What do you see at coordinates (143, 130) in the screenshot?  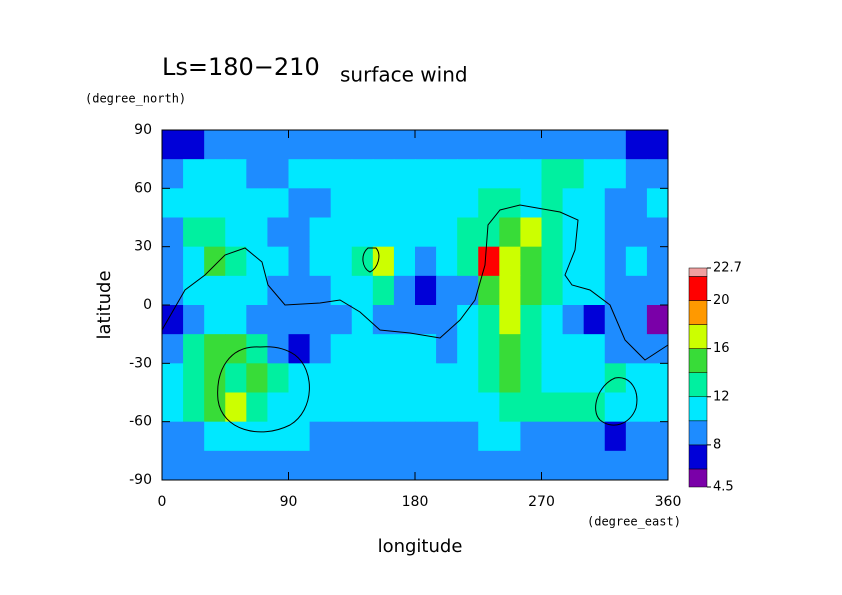 I see `y-tick-label: 90` at bounding box center [143, 130].